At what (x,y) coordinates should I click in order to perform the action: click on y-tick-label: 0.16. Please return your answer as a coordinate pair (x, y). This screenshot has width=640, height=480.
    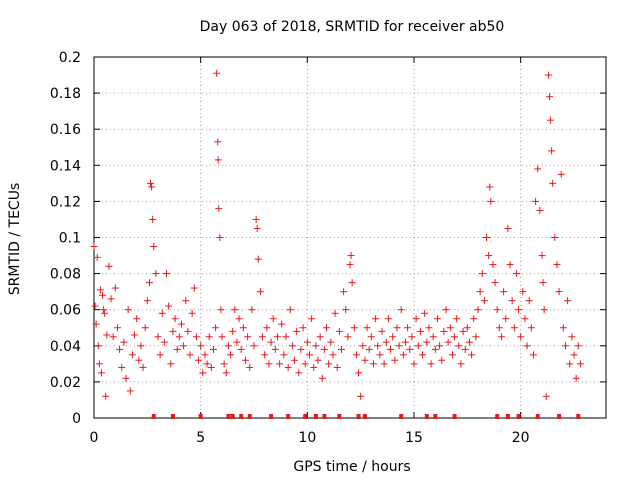
    Looking at the image, I should click on (65, 130).